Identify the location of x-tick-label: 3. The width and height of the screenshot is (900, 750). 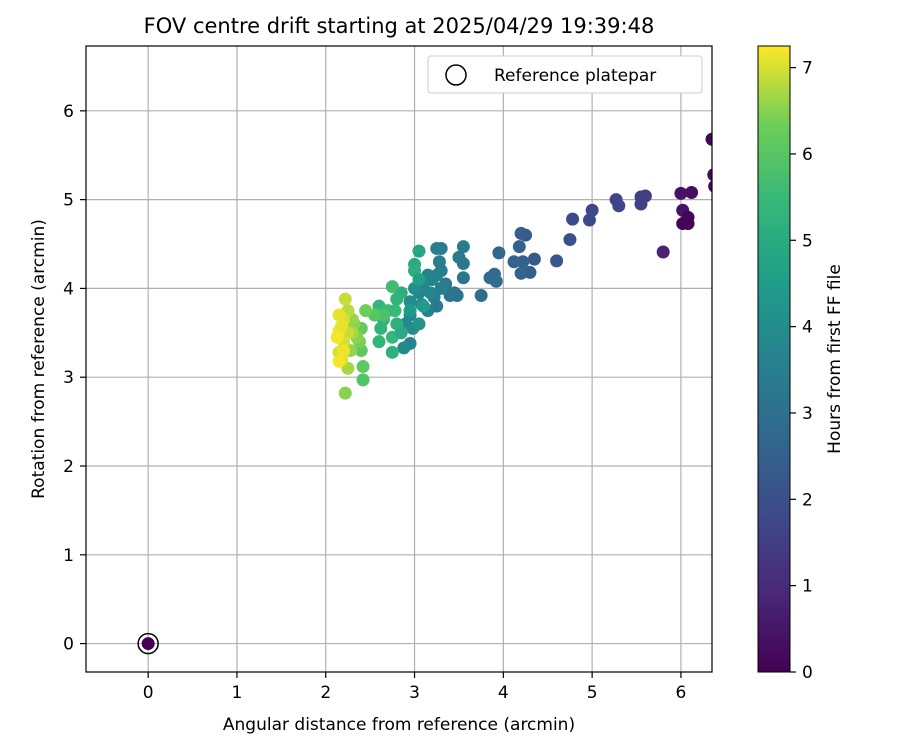
(414, 693).